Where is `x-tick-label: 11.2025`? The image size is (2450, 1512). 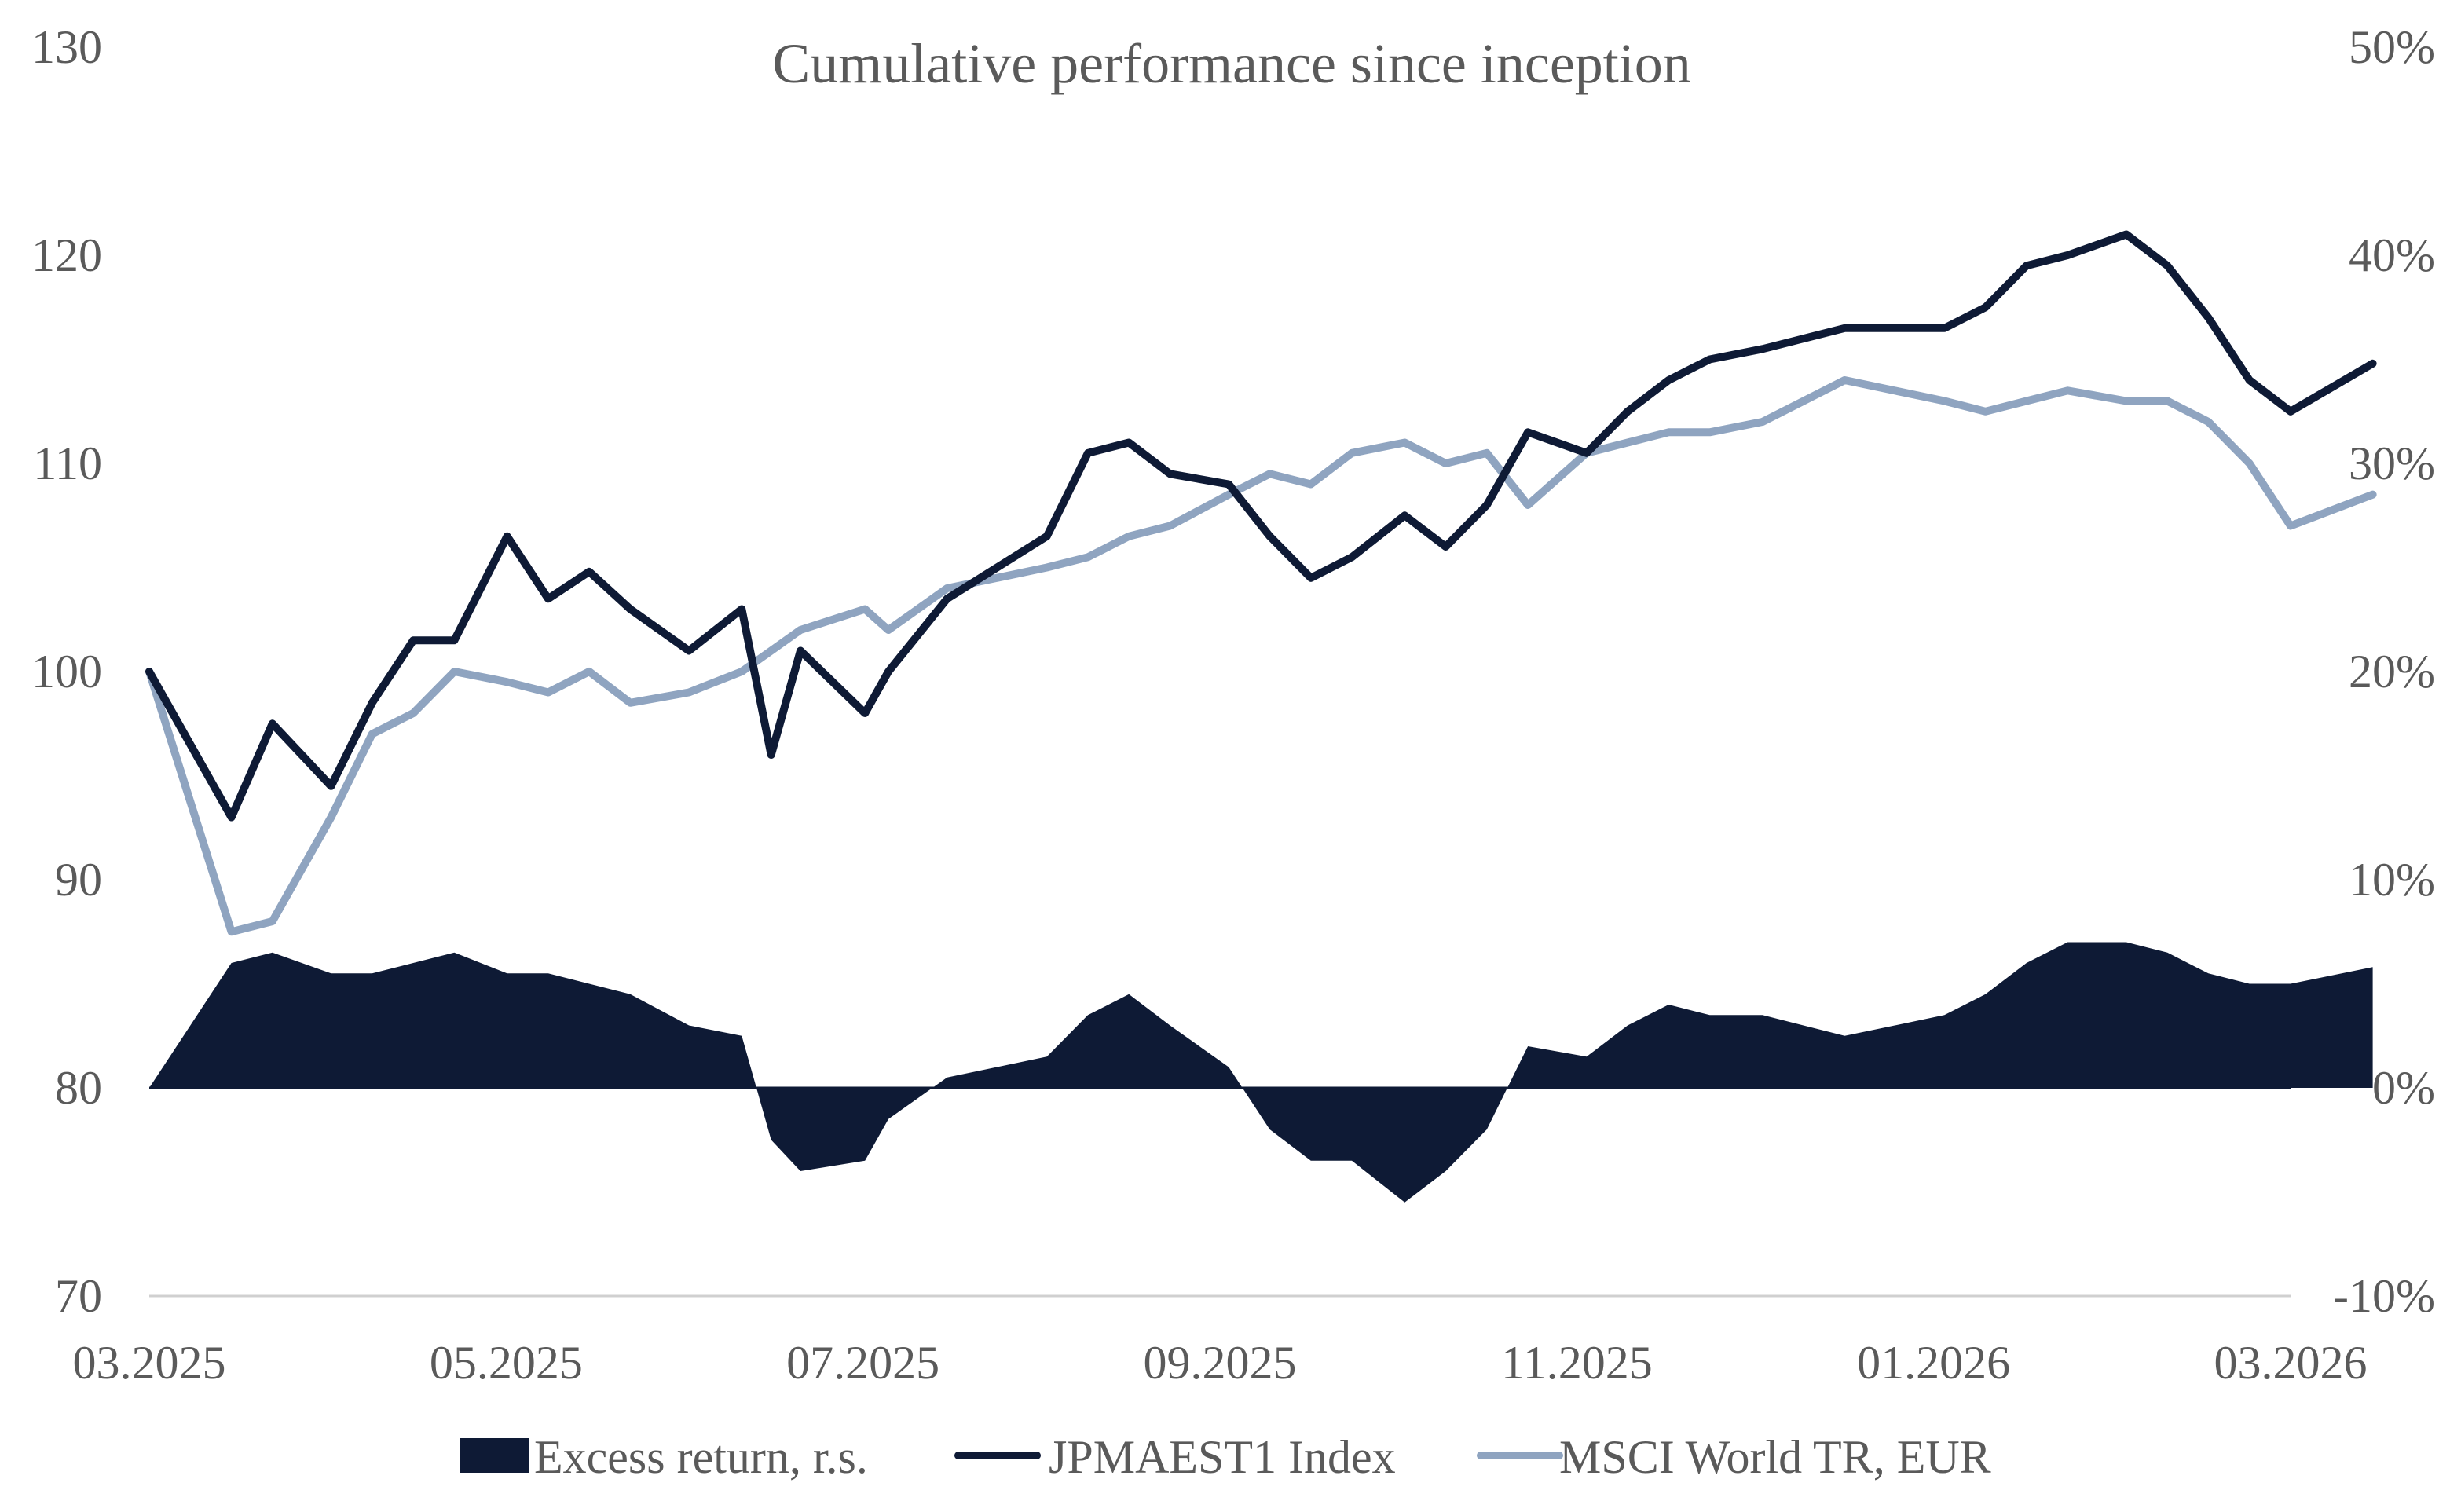 x-tick-label: 11.2025 is located at coordinates (1577, 1363).